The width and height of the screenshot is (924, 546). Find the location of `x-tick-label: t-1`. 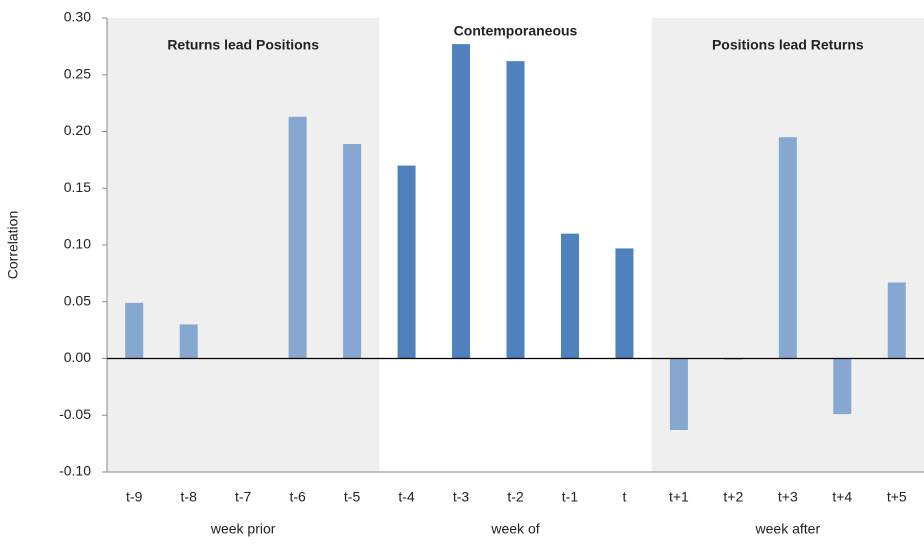

x-tick-label: t-1 is located at coordinates (570, 497).